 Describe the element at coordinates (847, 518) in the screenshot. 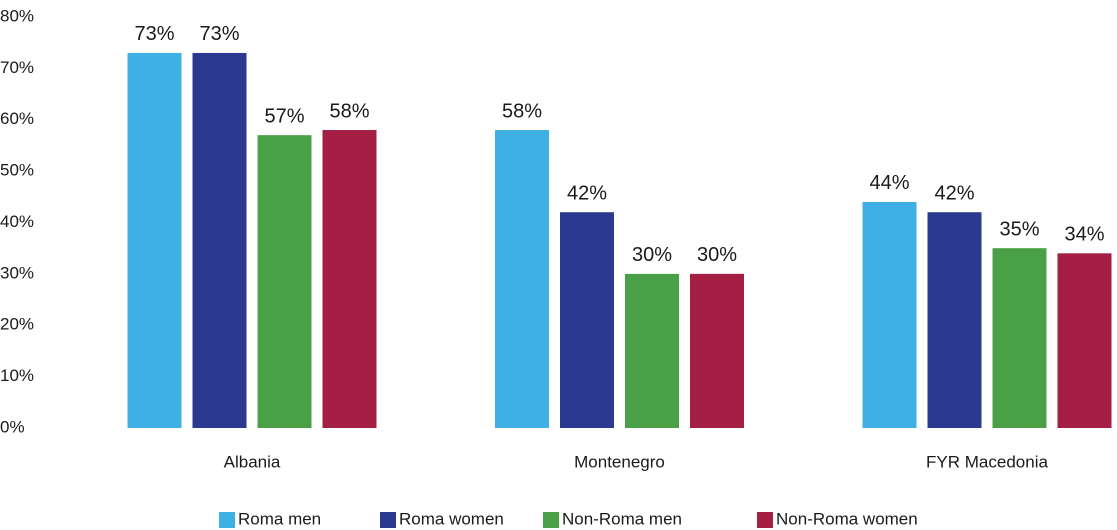

I see `legend-label: Non-Roma women` at that location.